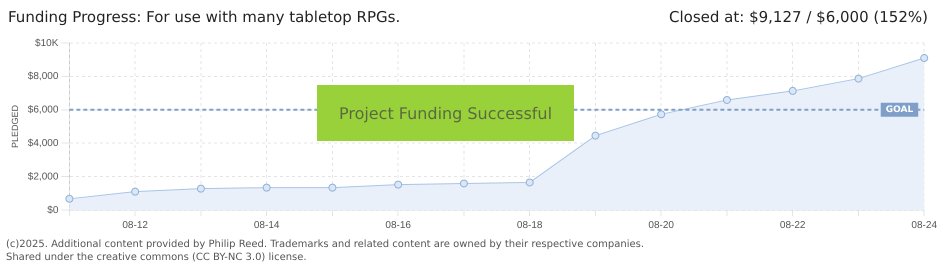 Image resolution: width=940 pixels, height=270 pixels. I want to click on x-tick-label: 08-20, so click(661, 225).